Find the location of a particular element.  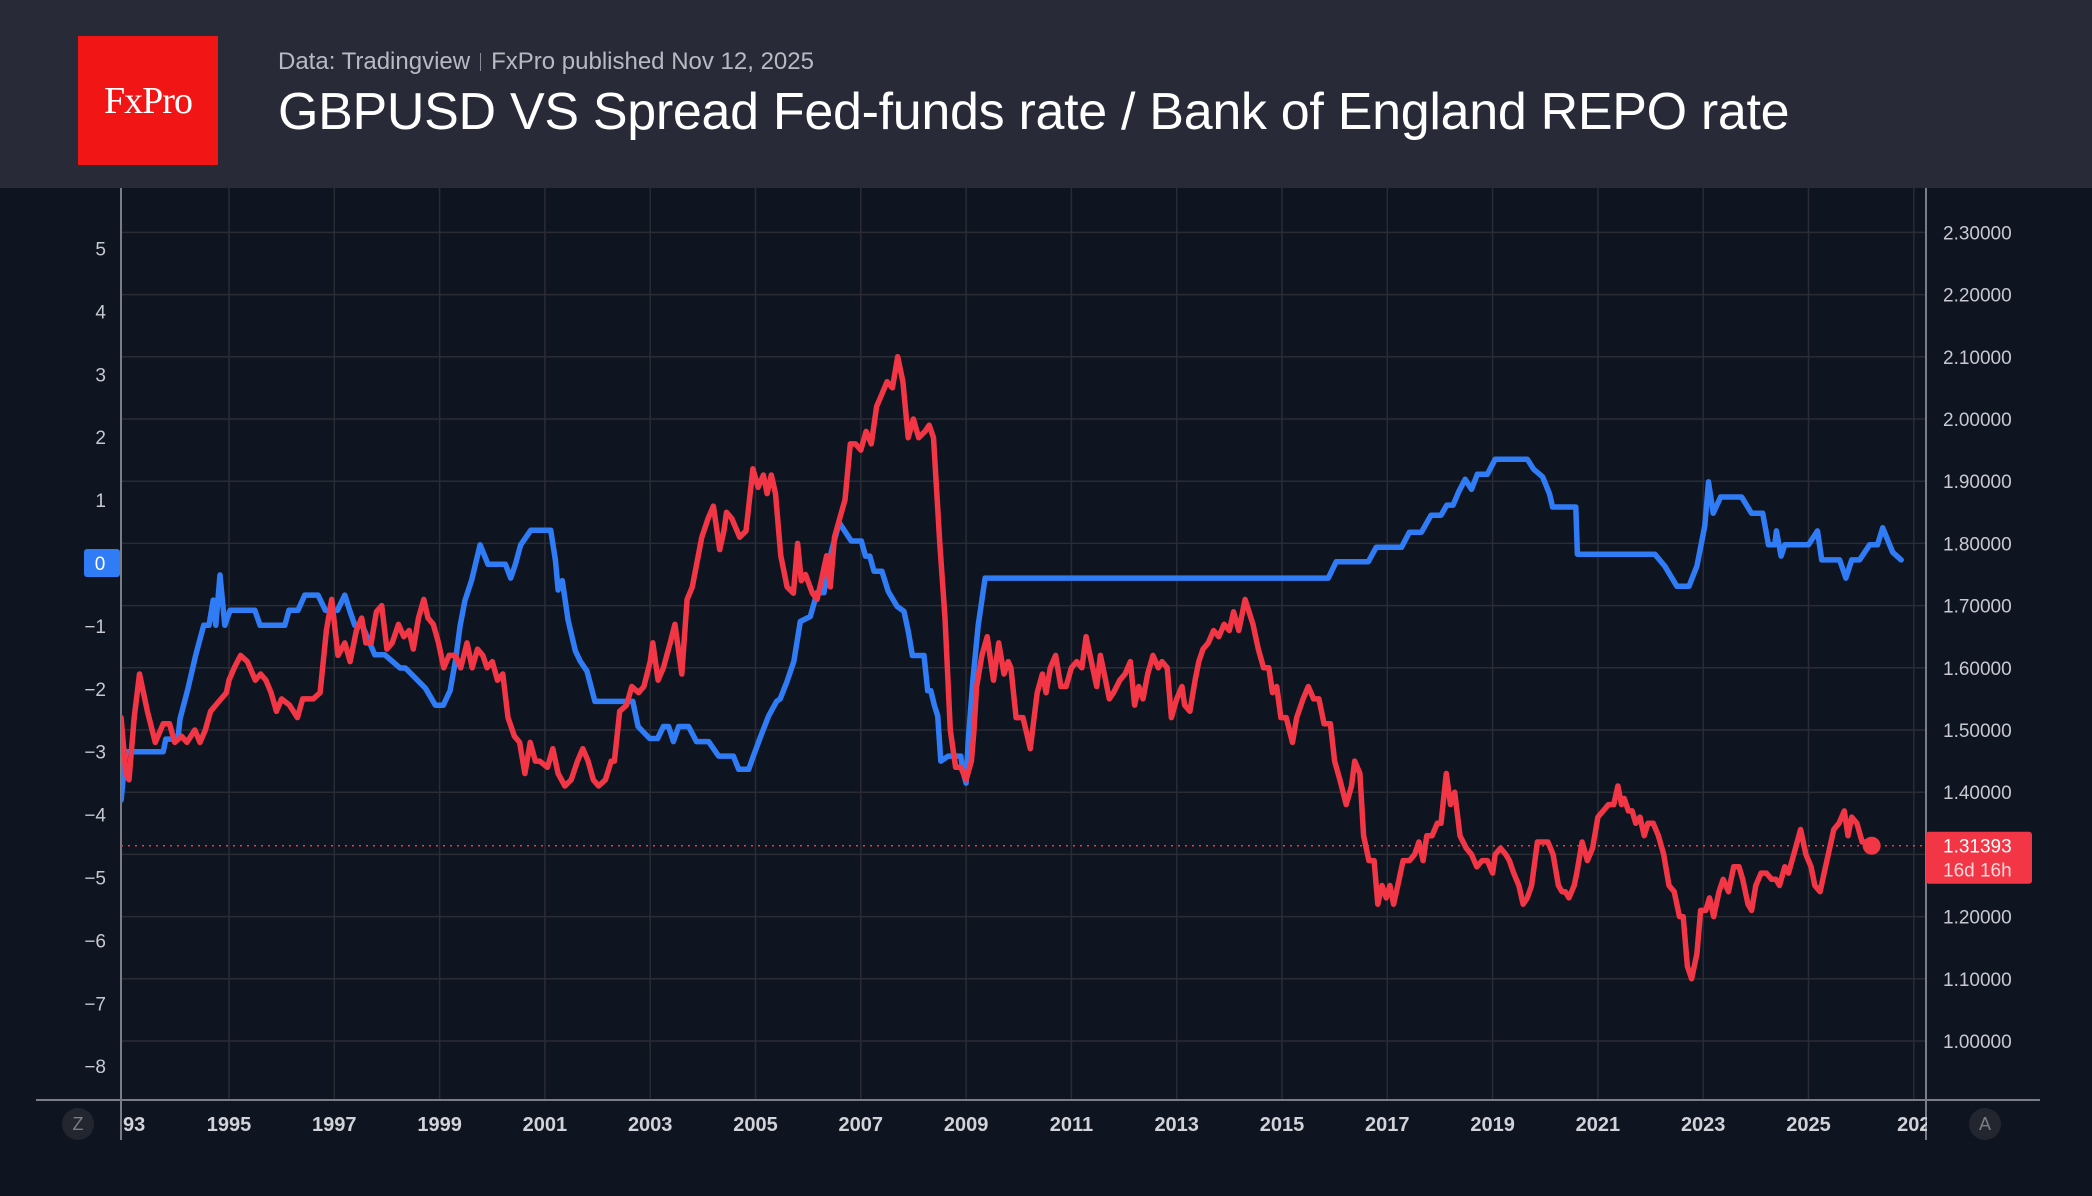

x-tick-label: 2013 is located at coordinates (1176, 1125).